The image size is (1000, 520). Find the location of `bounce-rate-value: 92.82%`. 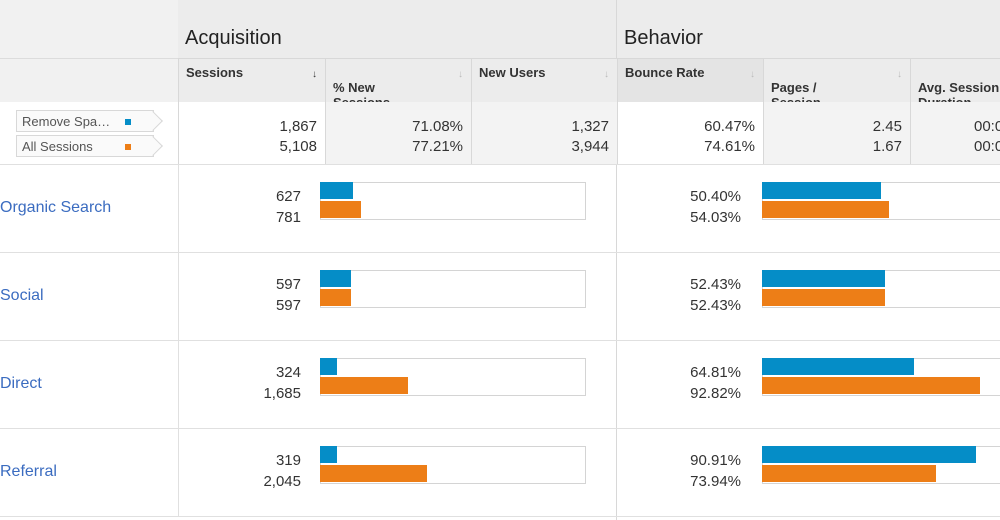

bounce-rate-value: 92.82% is located at coordinates (715, 393).